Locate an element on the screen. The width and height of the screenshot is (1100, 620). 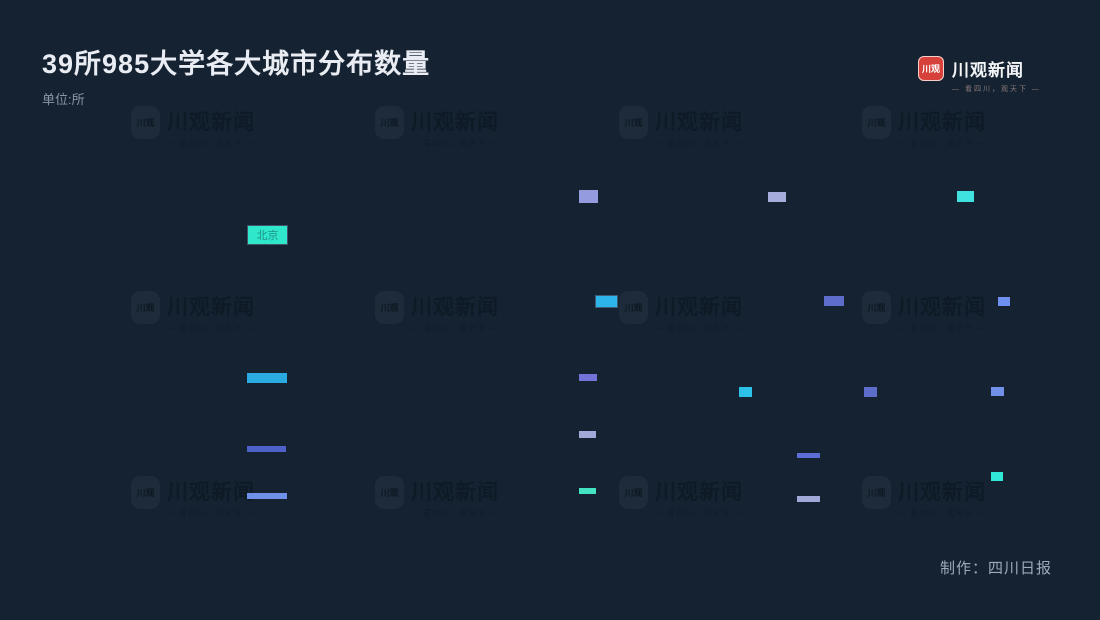
chuanguan-logo-icon: 川观 is located at coordinates (931, 68).